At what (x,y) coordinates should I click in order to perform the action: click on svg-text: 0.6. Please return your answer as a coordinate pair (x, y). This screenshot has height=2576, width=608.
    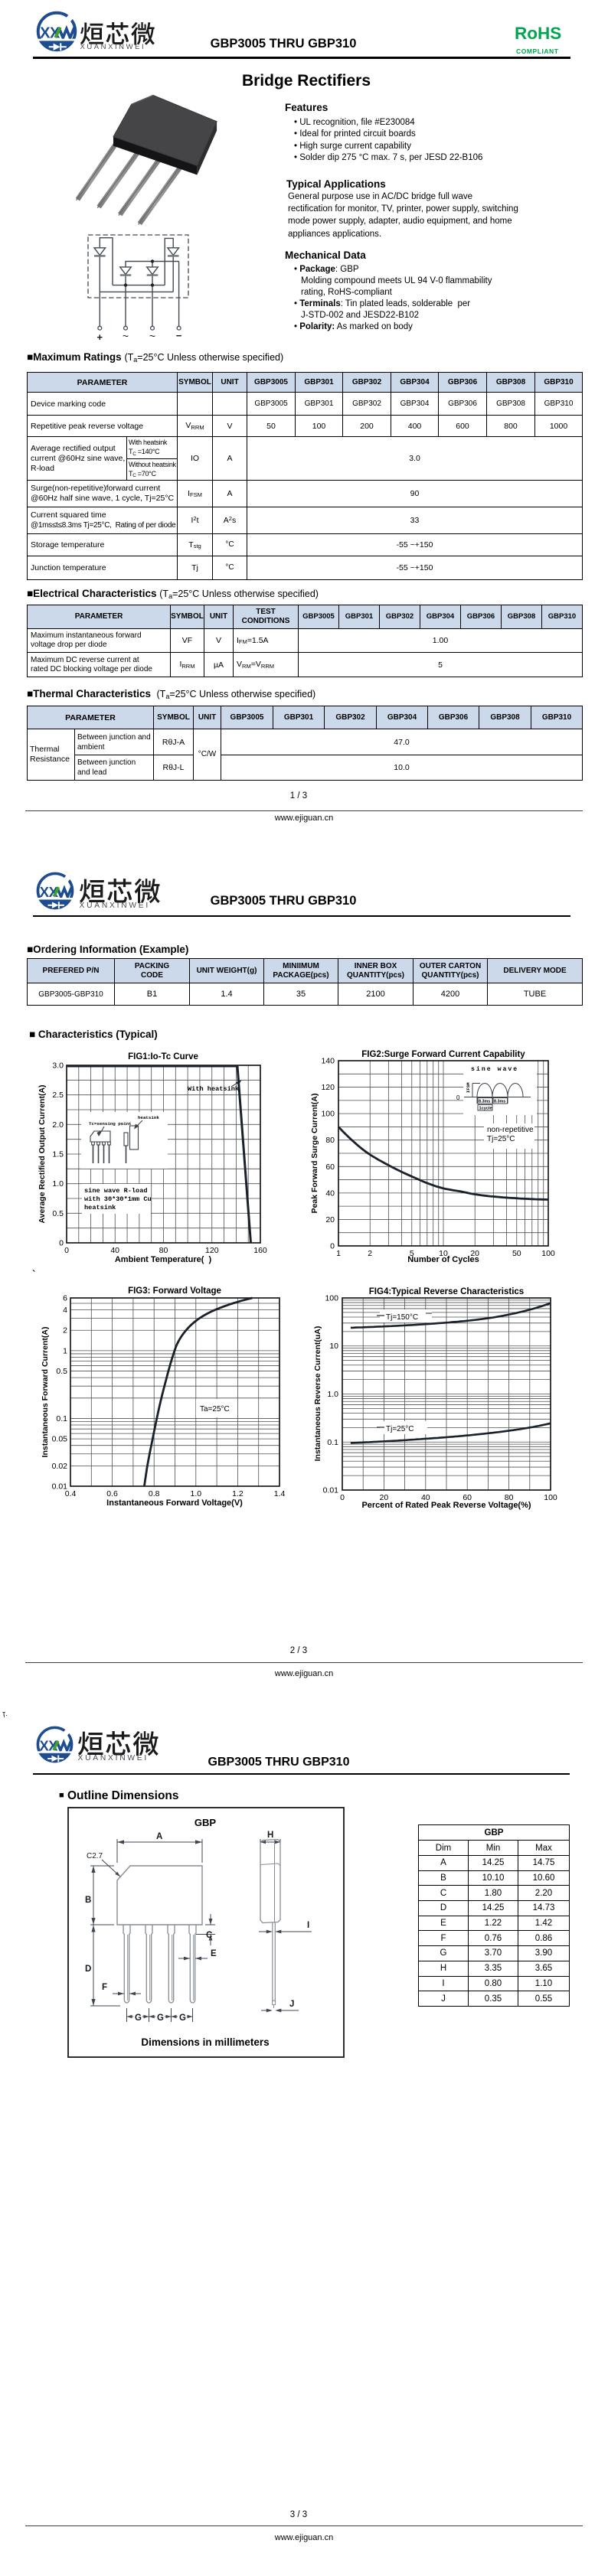
    Looking at the image, I should click on (112, 1493).